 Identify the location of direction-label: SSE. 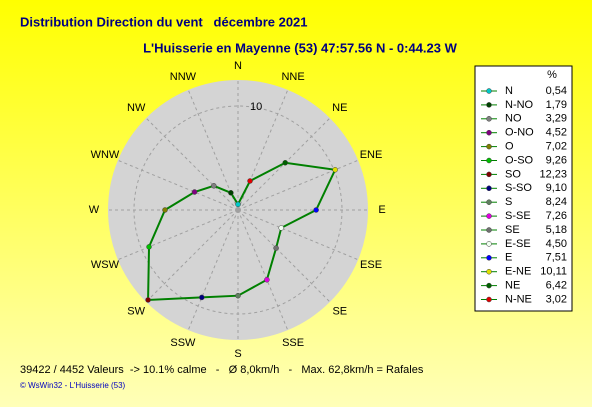
(293, 343).